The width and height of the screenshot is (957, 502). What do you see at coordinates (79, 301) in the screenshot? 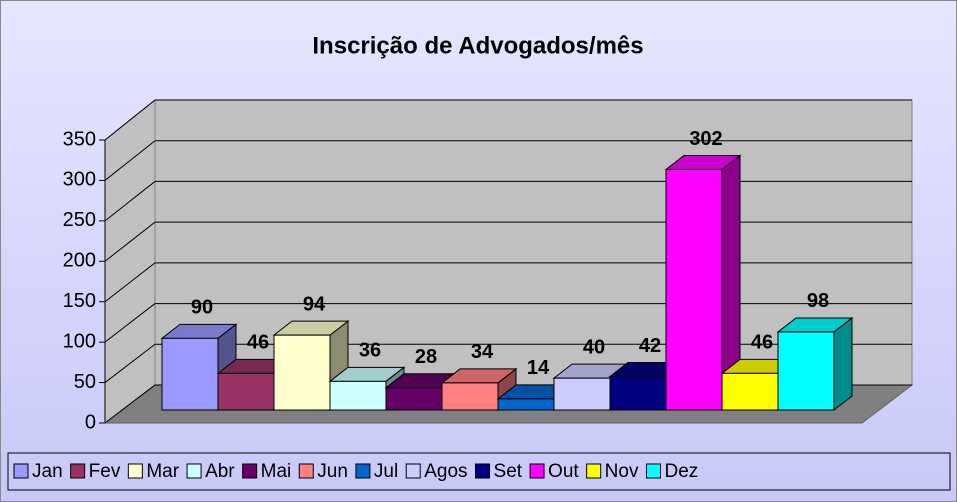
I see `y-tick-label: 150` at bounding box center [79, 301].